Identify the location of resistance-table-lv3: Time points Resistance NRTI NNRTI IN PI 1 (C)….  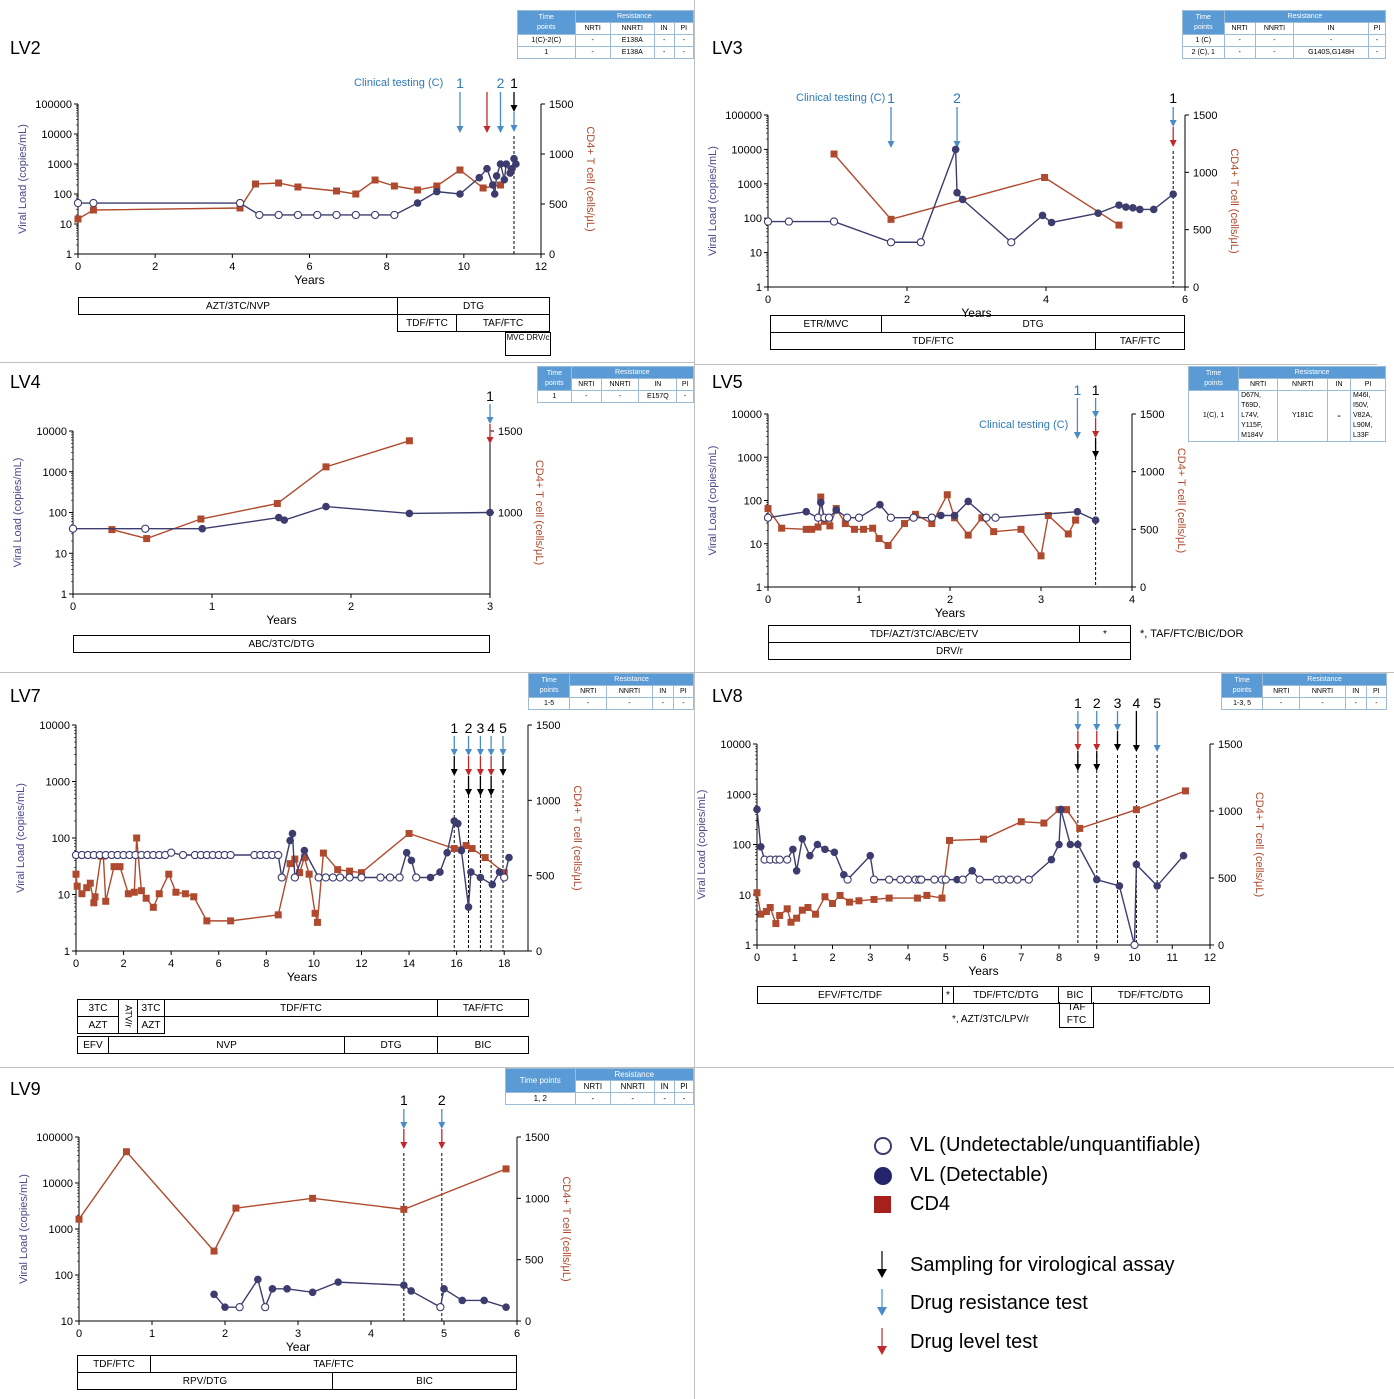
(1284, 34).